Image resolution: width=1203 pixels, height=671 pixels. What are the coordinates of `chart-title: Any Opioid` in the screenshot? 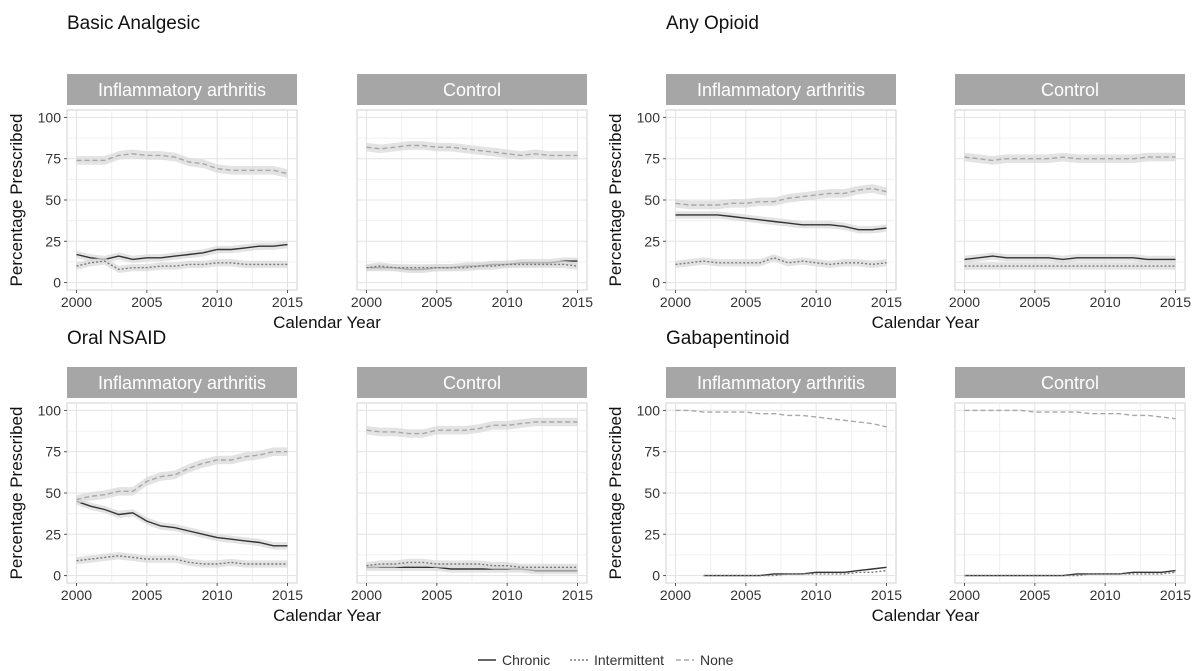 It's located at (712, 23).